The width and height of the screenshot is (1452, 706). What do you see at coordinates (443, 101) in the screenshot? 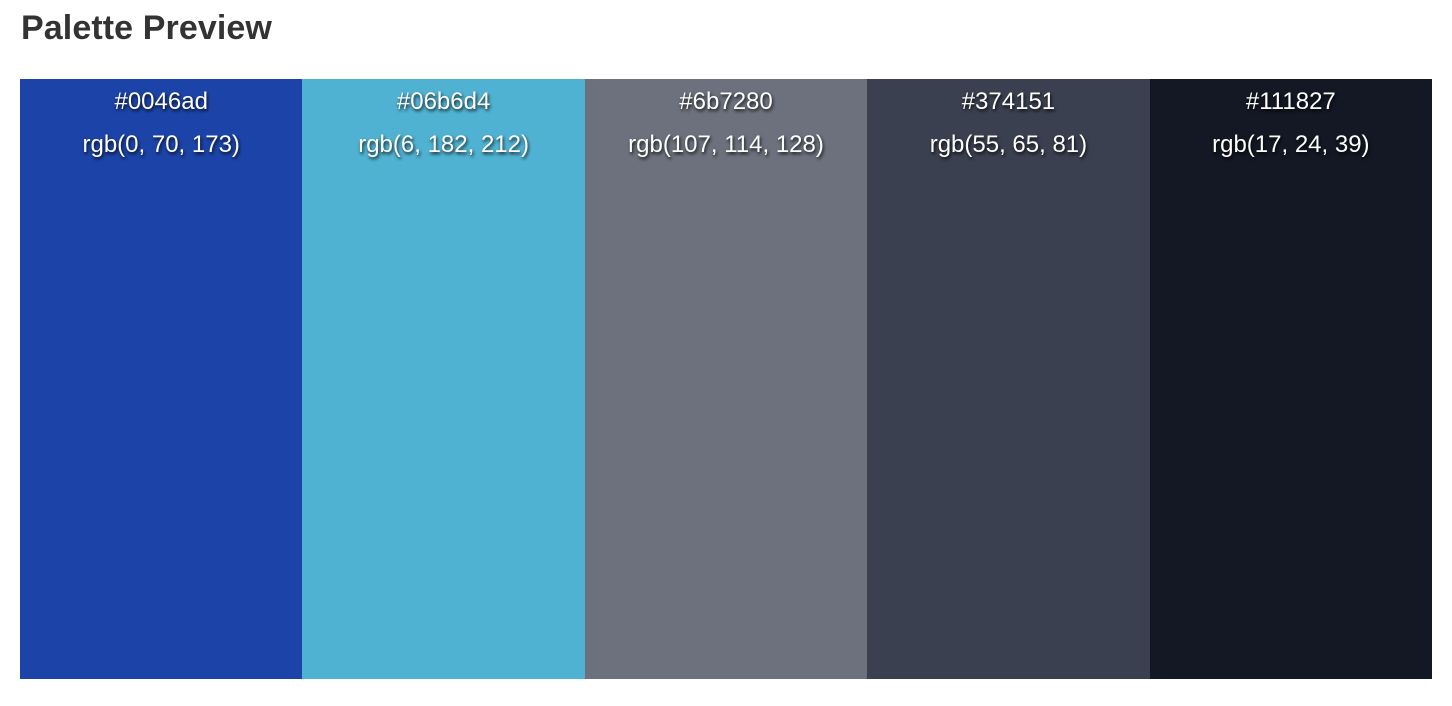
I see `swatch-hex-label: #06b6d4` at bounding box center [443, 101].